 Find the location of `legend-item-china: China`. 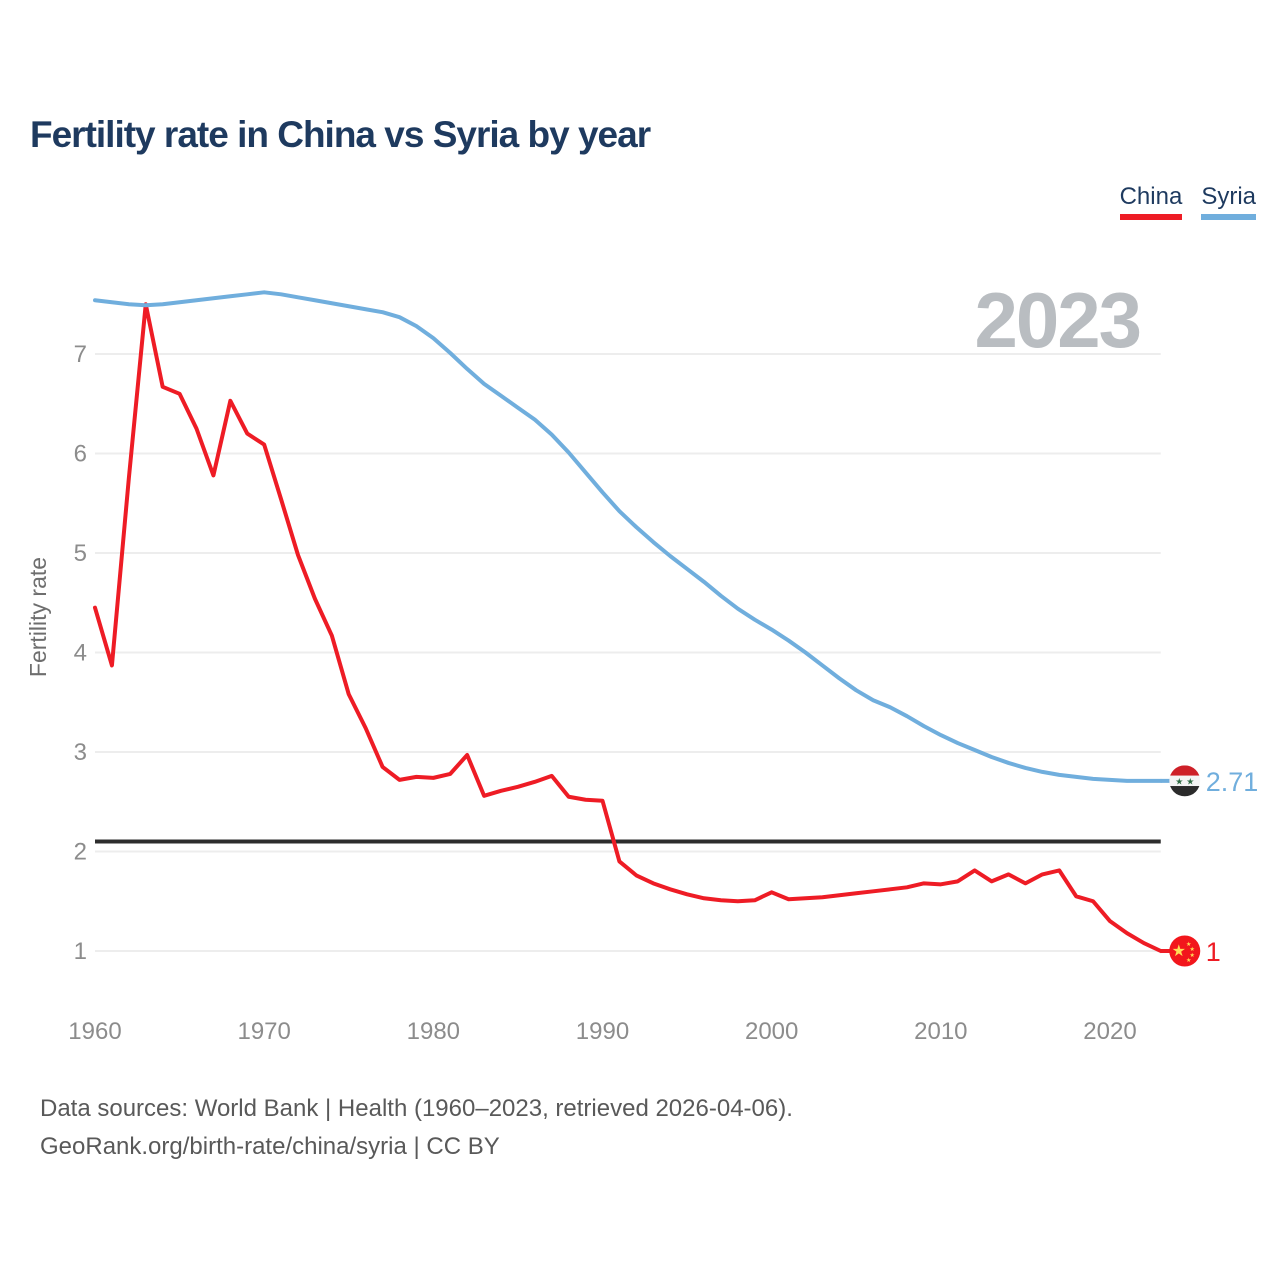

legend-item-china: China is located at coordinates (1151, 202).